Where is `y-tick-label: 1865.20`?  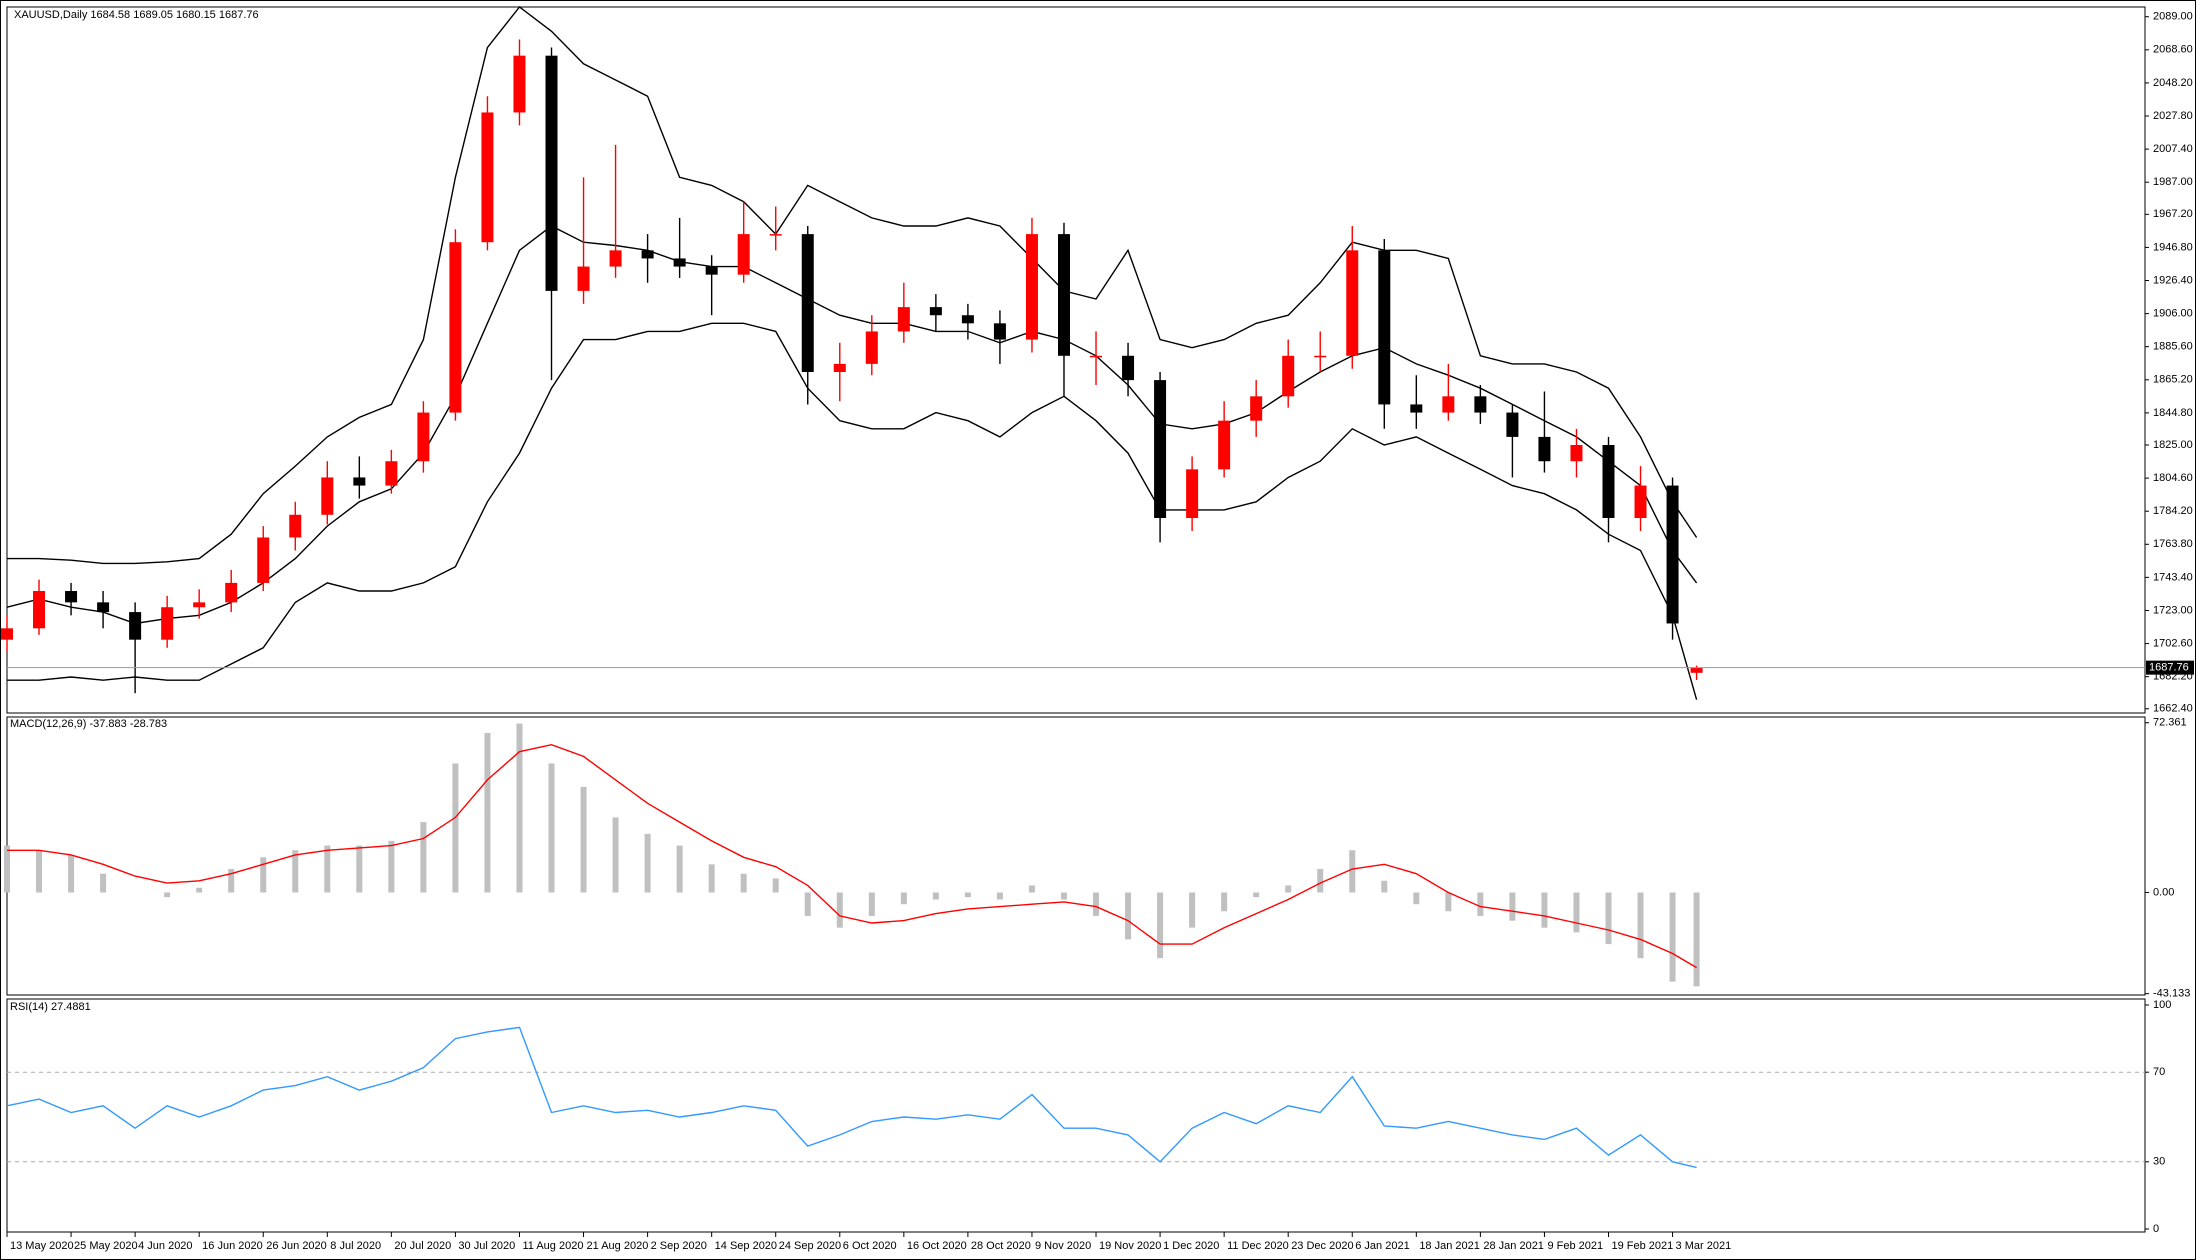 y-tick-label: 1865.20 is located at coordinates (2173, 380).